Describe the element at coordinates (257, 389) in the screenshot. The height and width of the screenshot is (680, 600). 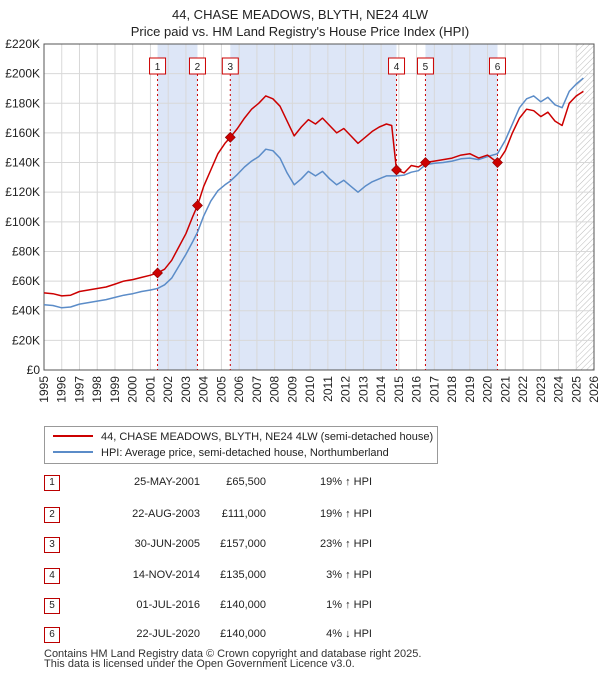
I see `x-tick-label: 2007` at that location.